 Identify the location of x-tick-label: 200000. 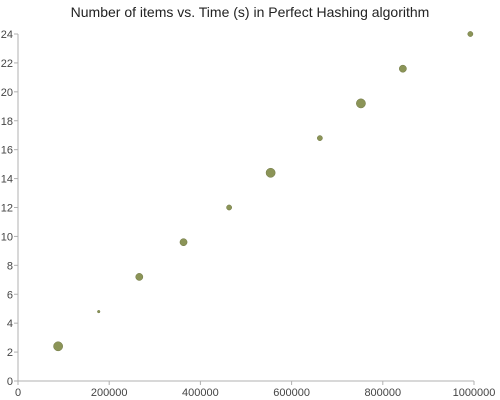
(109, 393).